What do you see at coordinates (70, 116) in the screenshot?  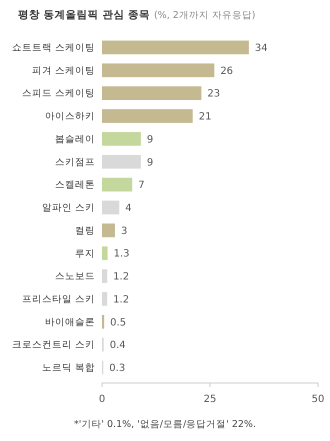 I see `y-tick-label: 아이스하키` at bounding box center [70, 116].